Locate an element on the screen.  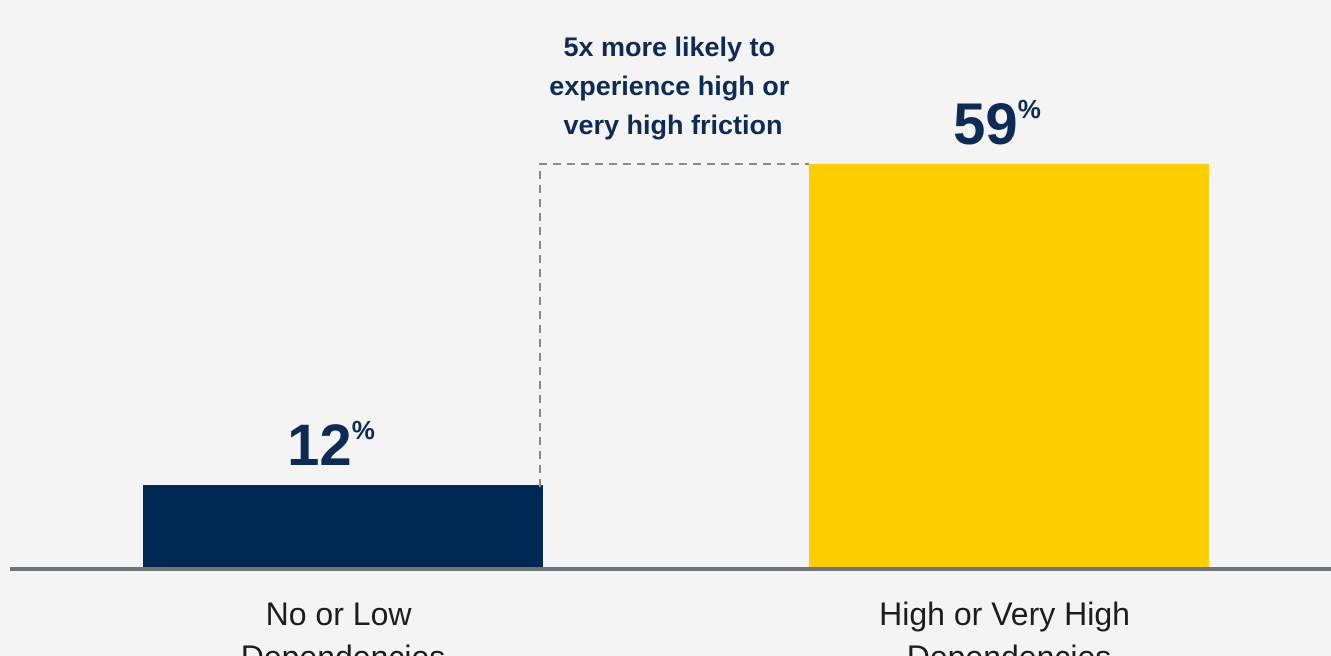
value-percent-sign-high-or-very-high: % is located at coordinates (1029, 109).